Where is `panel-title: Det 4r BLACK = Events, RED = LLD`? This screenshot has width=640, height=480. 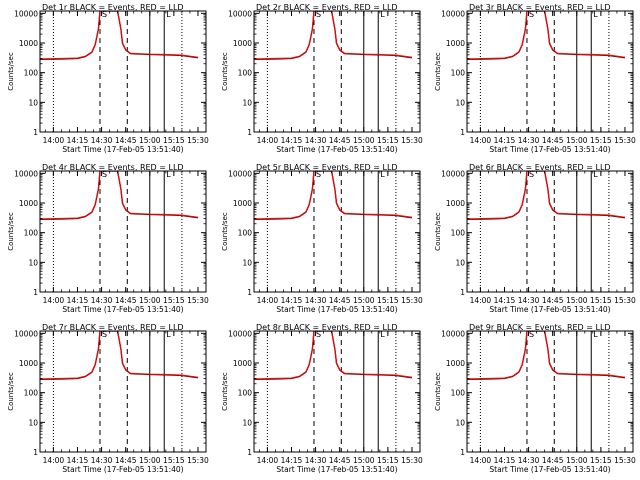
panel-title: Det 4r BLACK = Events, RED = LLD is located at coordinates (113, 167).